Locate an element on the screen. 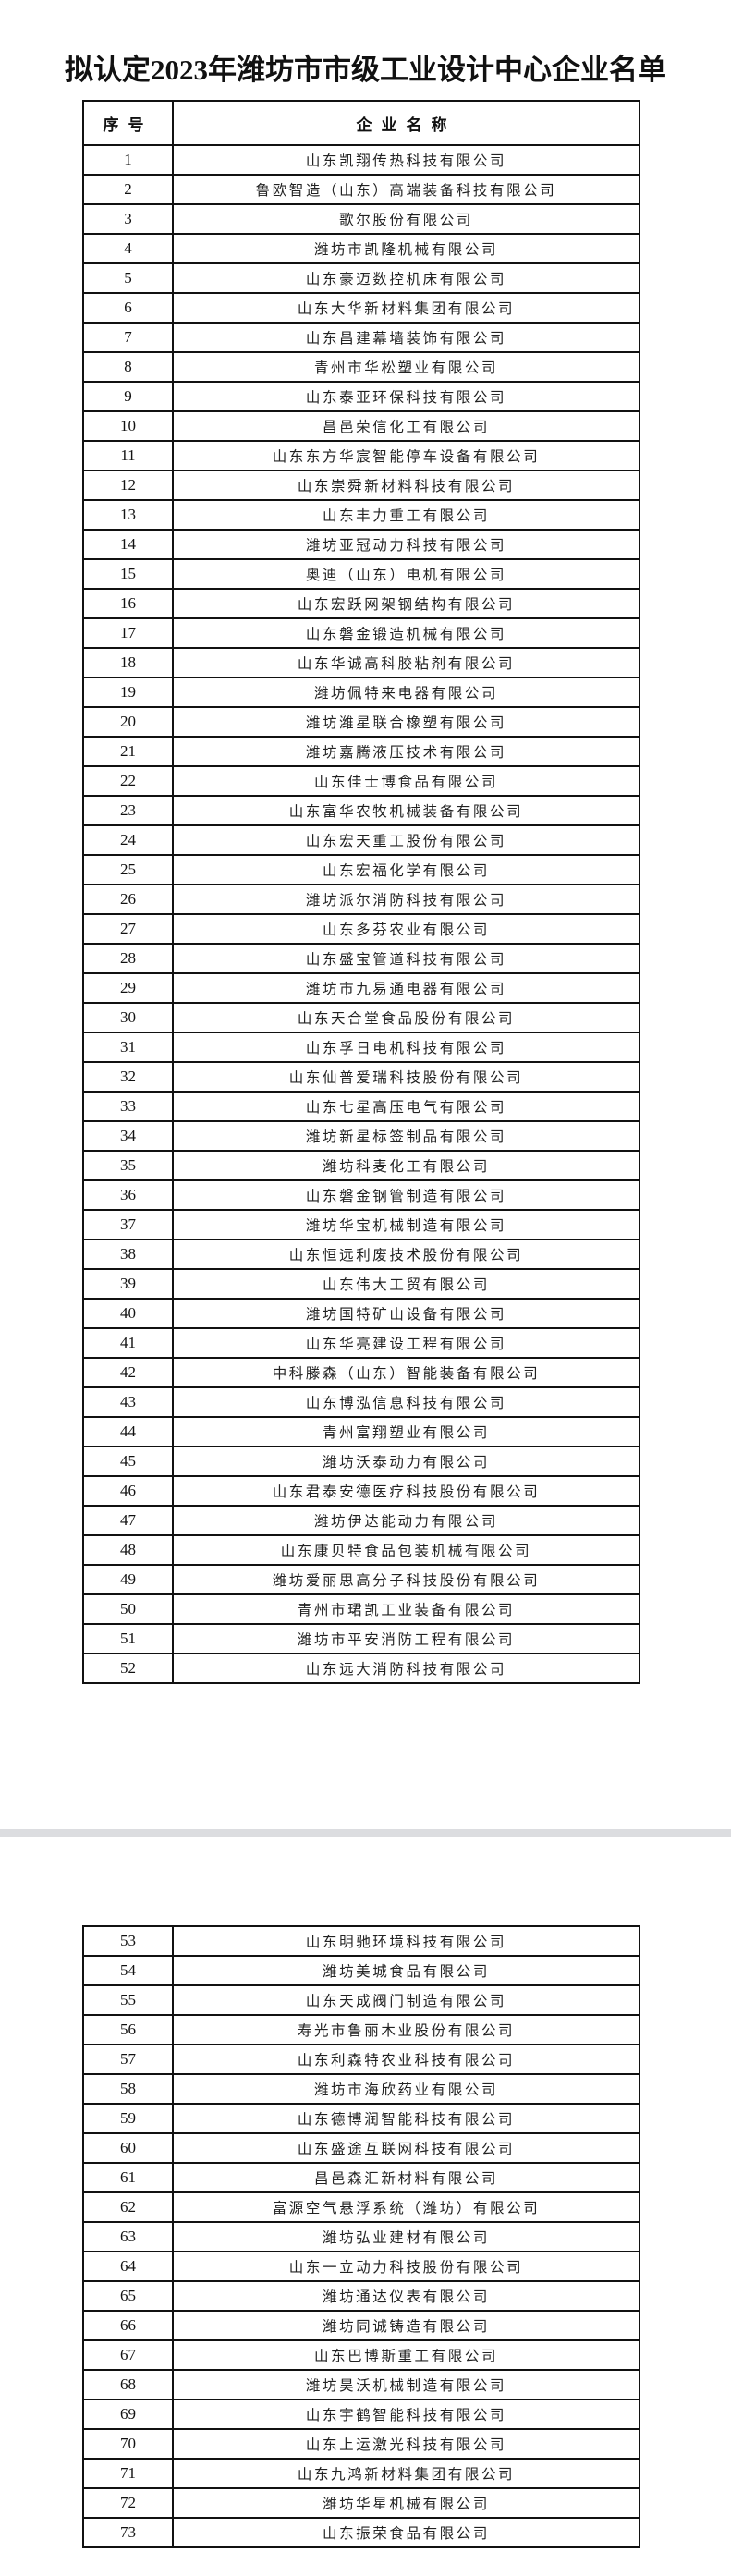 This screenshot has width=731, height=2576. serial-number-cell: 50 is located at coordinates (128, 1609).